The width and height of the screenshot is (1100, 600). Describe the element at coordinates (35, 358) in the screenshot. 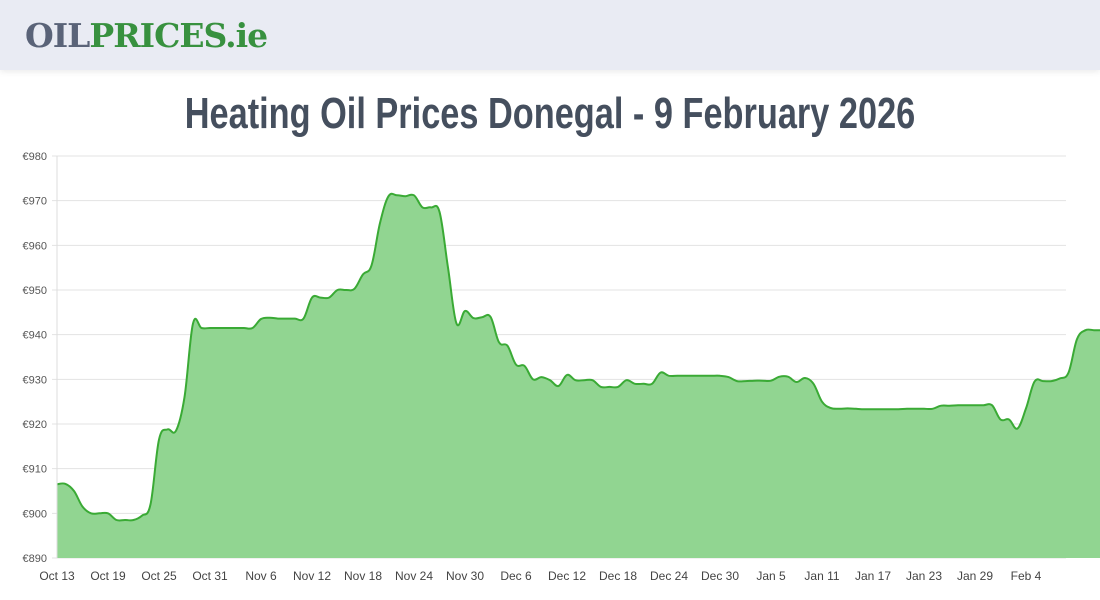

I see `y-axis-ticks: €980 €970 €960 €950 €940 €930 €920 €910 €900 €890` at that location.